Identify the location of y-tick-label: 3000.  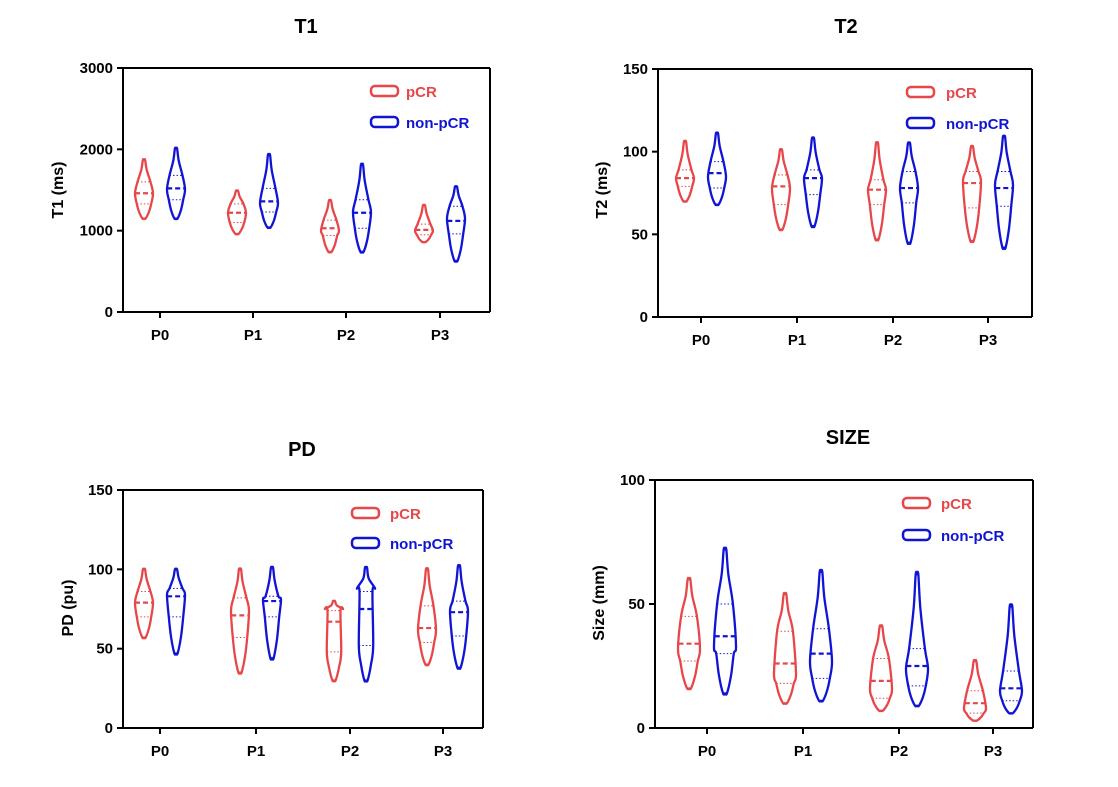
(96, 68).